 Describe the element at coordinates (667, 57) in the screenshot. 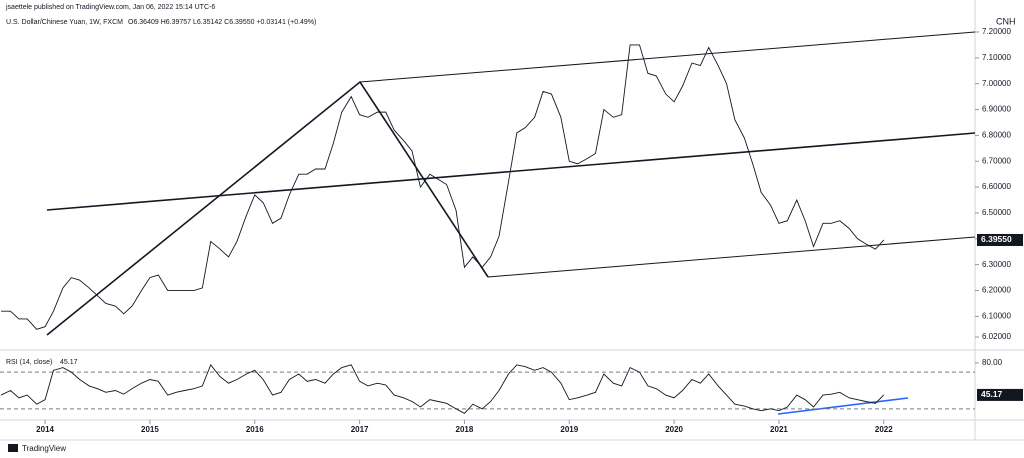

I see `channel-upper` at that location.